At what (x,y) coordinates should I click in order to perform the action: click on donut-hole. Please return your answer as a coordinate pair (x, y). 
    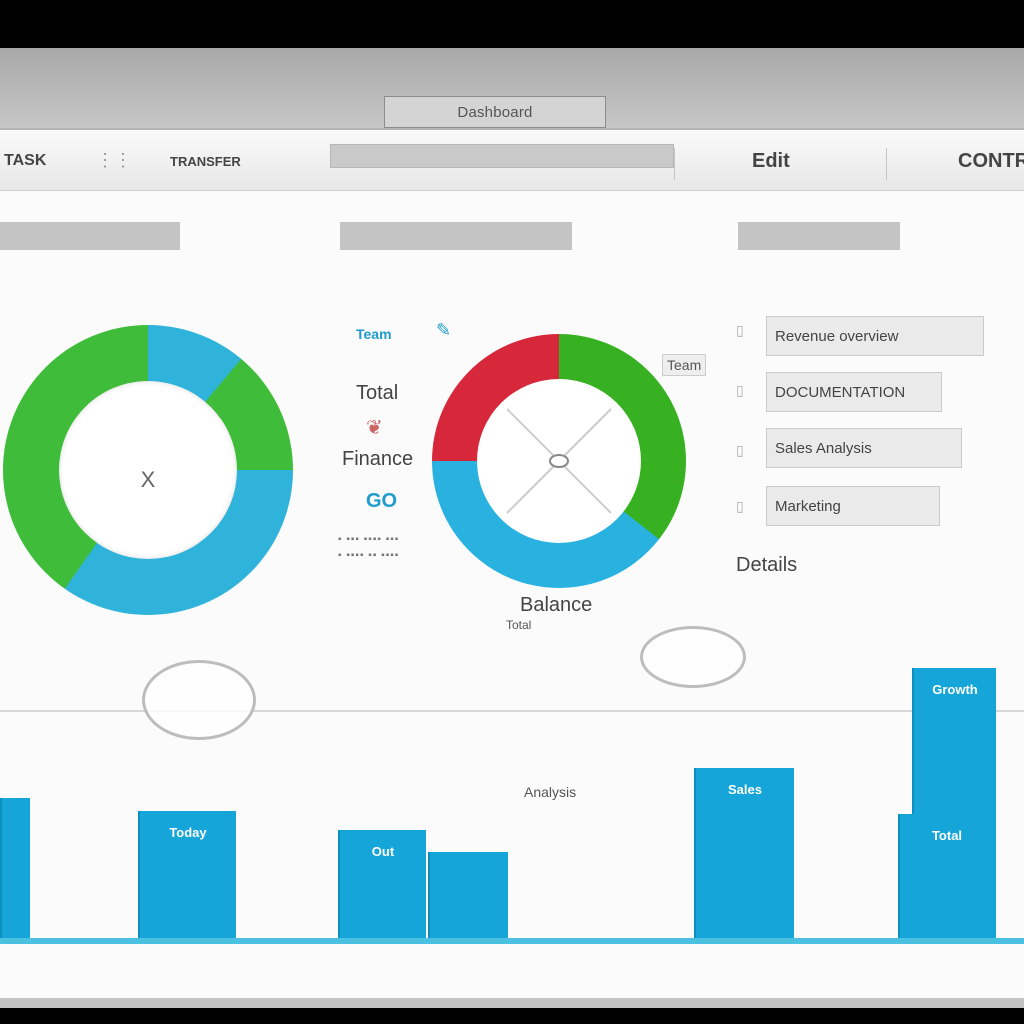
    Looking at the image, I should click on (559, 461).